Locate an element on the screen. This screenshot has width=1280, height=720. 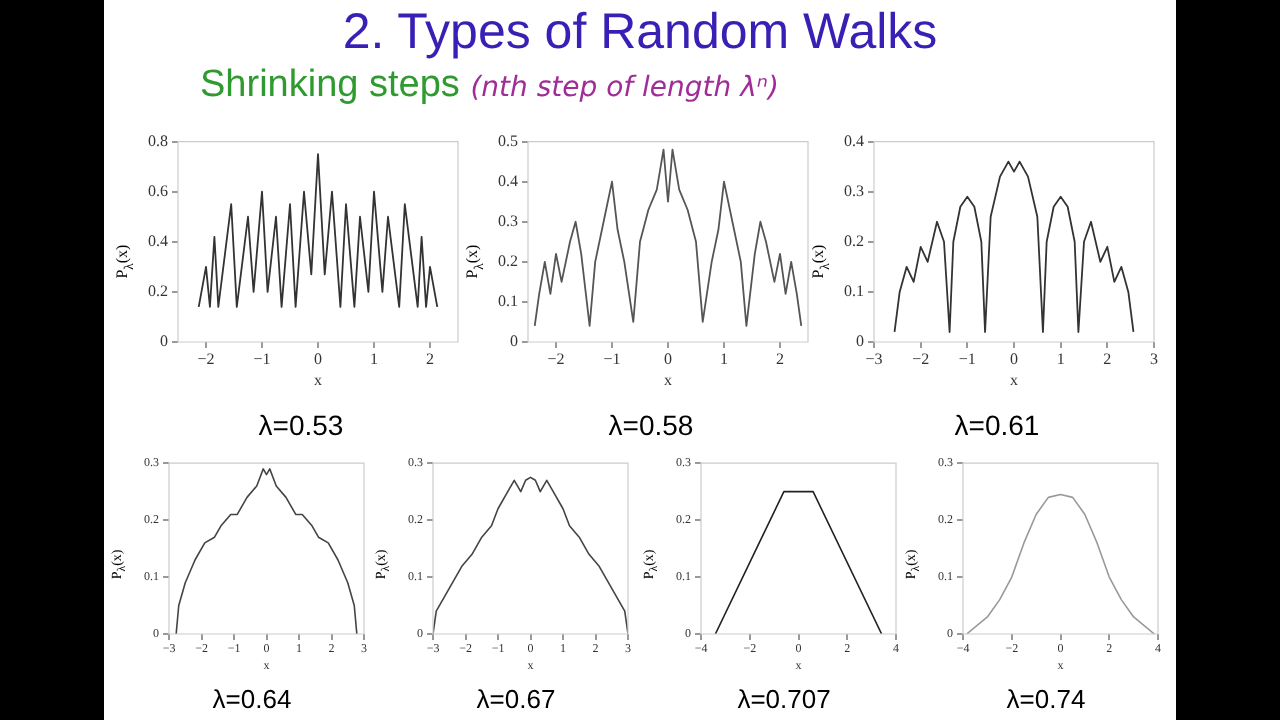
text: λ=0.53 is located at coordinates (301, 424).